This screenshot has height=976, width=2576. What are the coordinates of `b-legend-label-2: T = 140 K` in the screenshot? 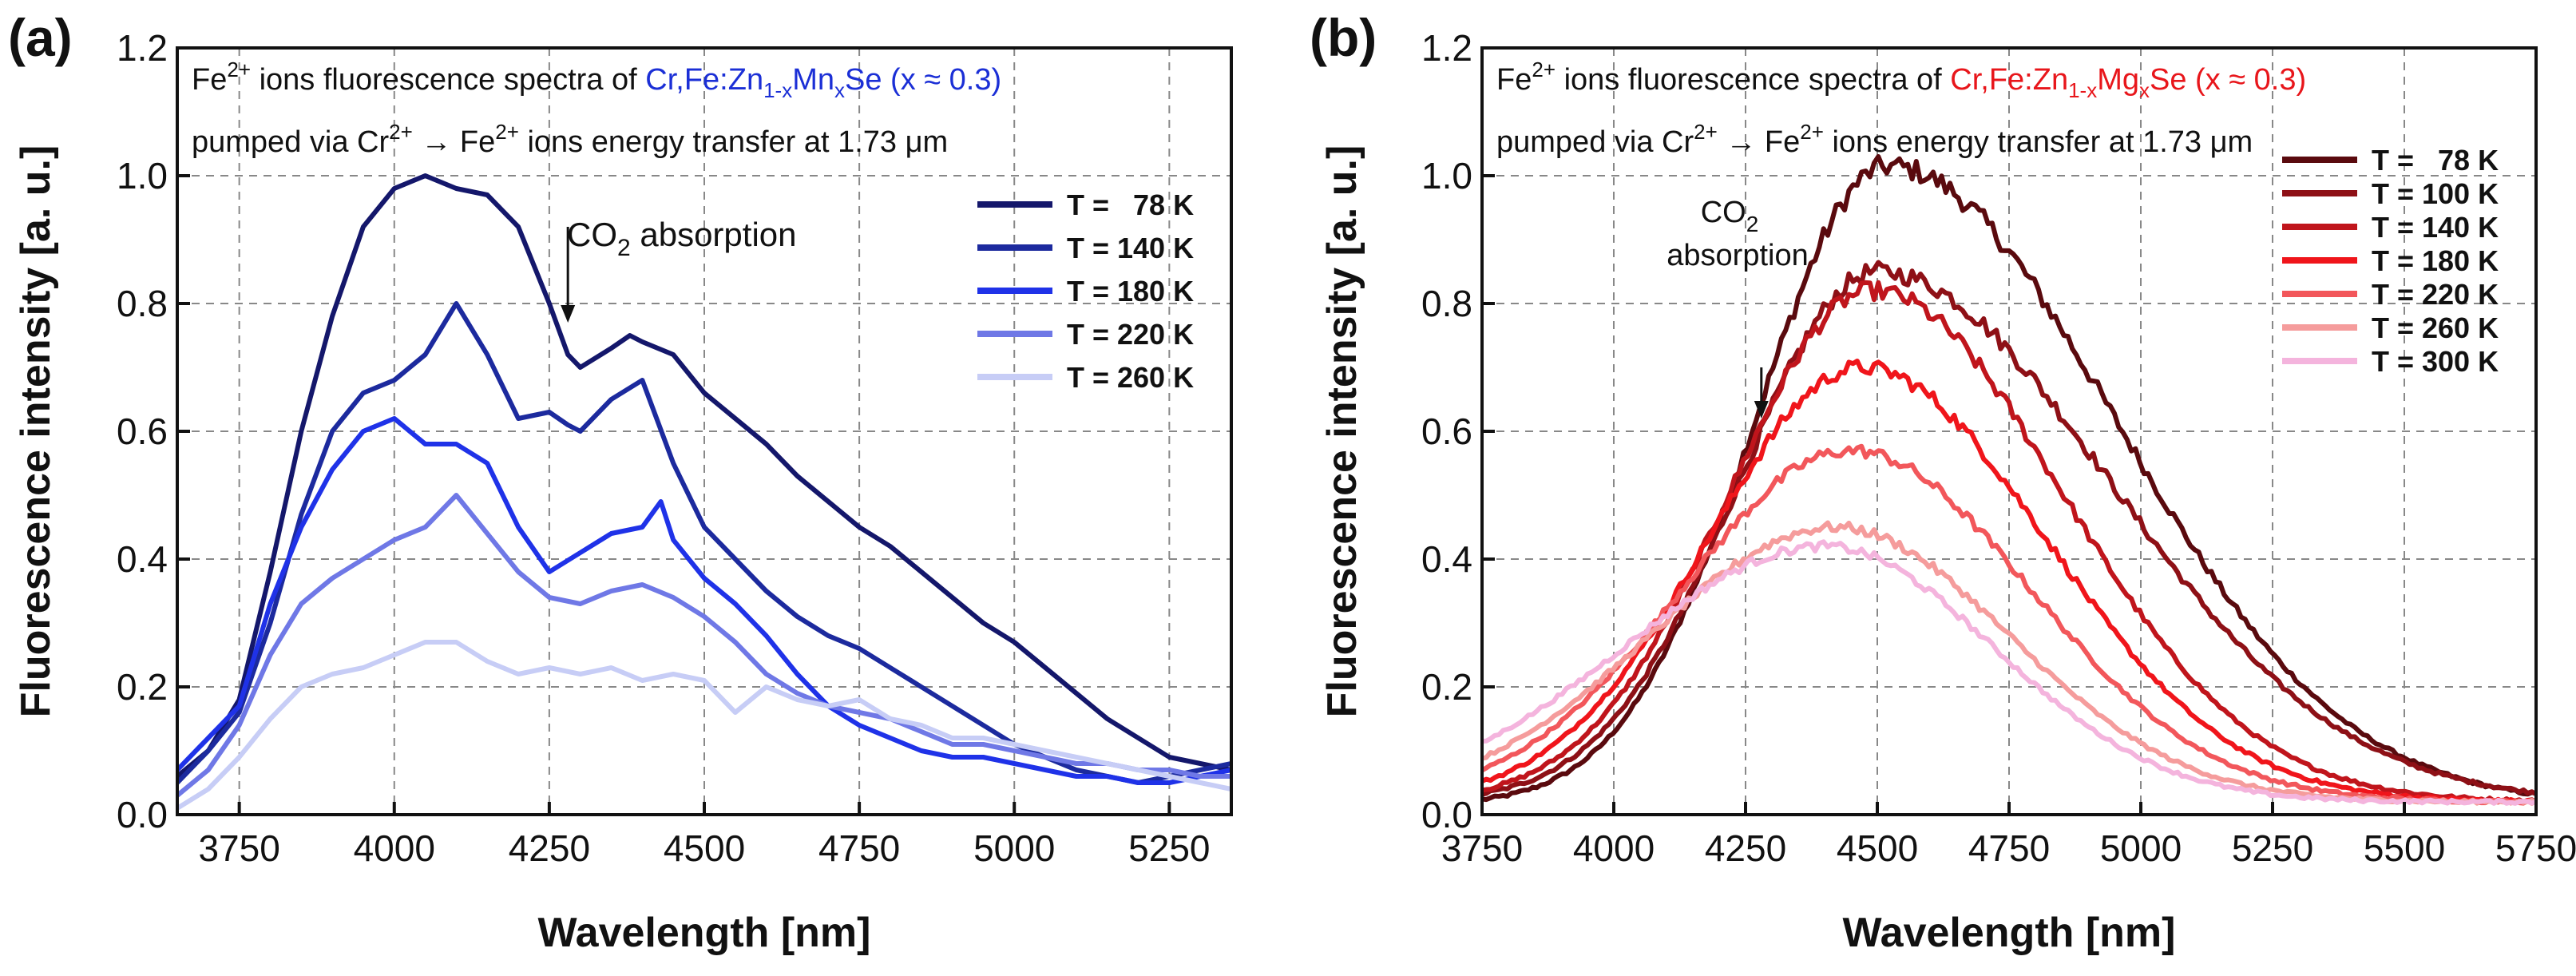 It's located at (2435, 227).